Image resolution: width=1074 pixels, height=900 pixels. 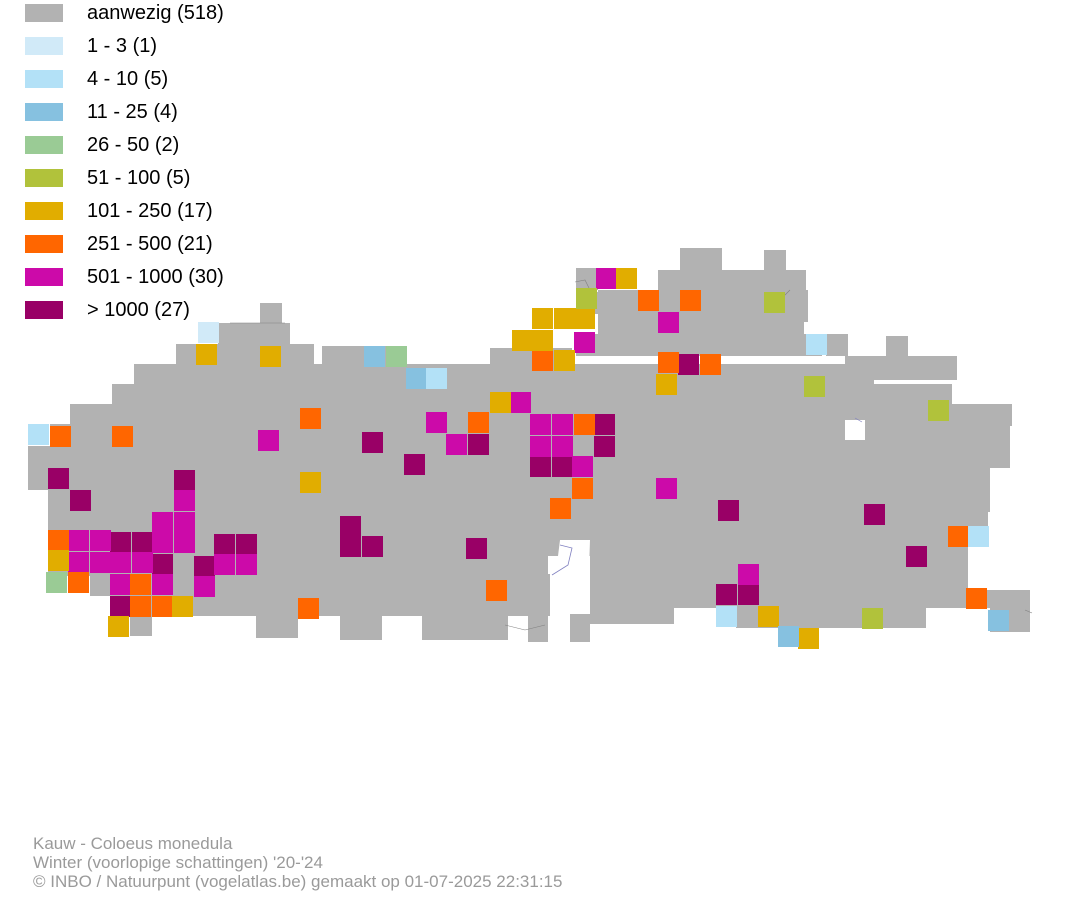 I want to click on legend-label: 11 - 25 (4), so click(x=132, y=112).